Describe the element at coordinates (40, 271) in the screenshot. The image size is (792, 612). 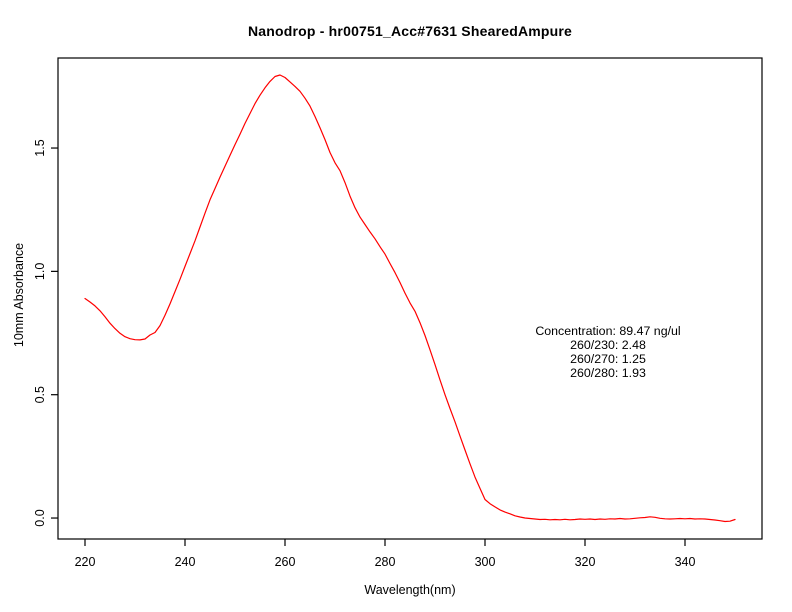
I see `y-tick-label: 1.0` at that location.